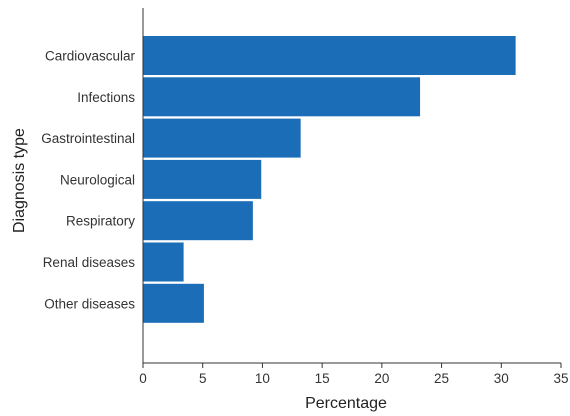  I want to click on bar-infections, so click(282, 97).